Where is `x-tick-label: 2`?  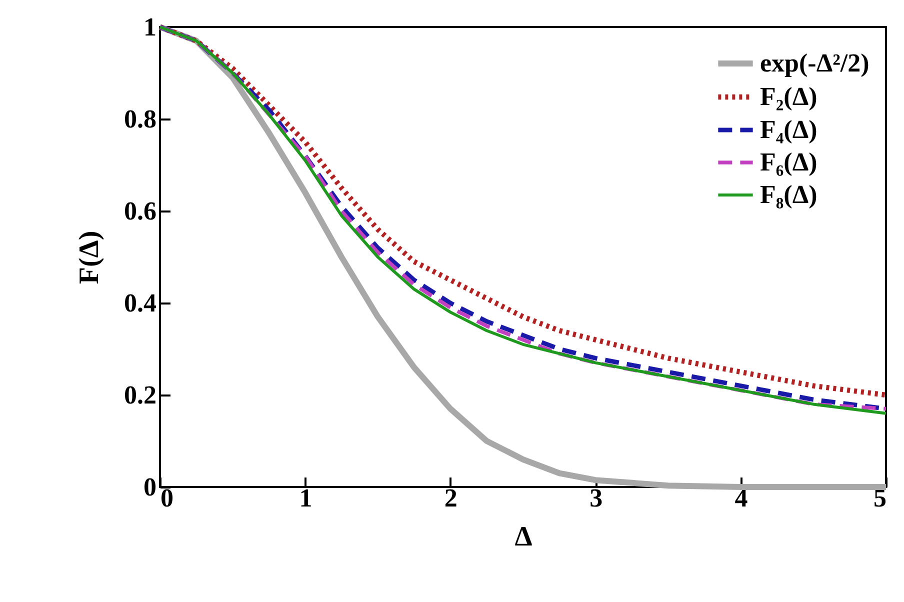
x-tick-label: 2 is located at coordinates (451, 498).